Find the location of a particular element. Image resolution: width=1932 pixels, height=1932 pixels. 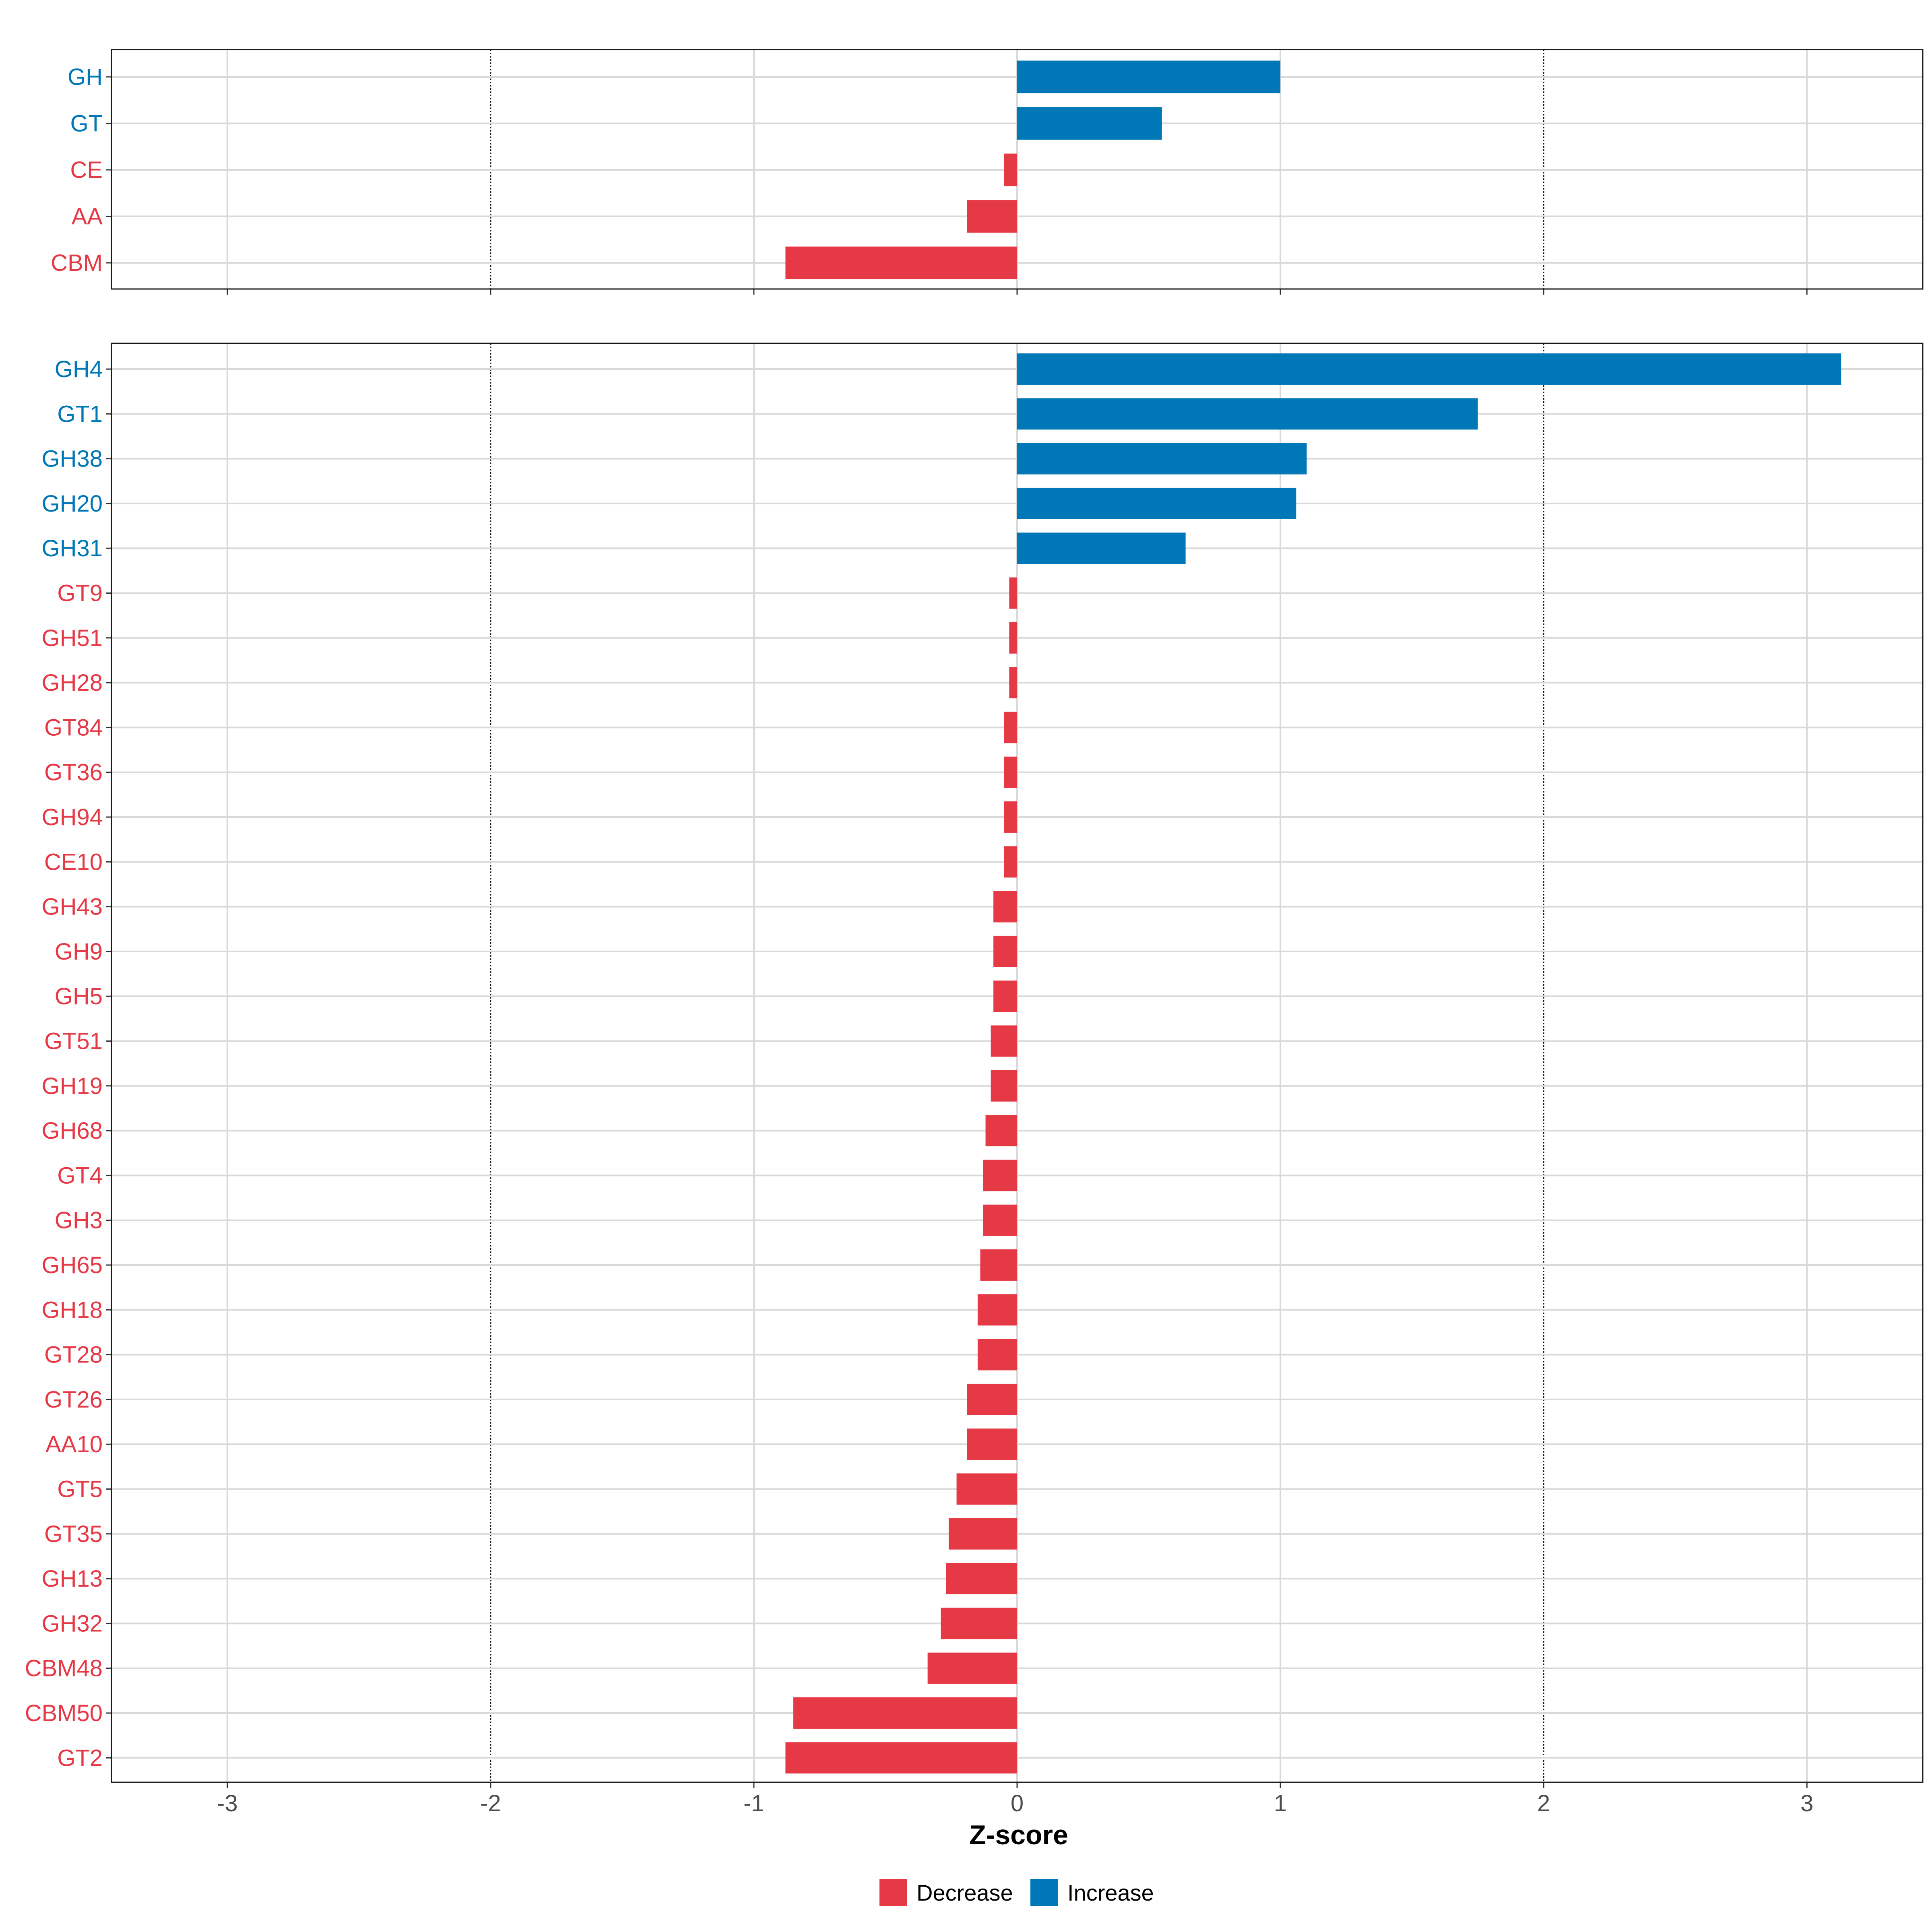

category-label-gt1: GT1 is located at coordinates (80, 414).